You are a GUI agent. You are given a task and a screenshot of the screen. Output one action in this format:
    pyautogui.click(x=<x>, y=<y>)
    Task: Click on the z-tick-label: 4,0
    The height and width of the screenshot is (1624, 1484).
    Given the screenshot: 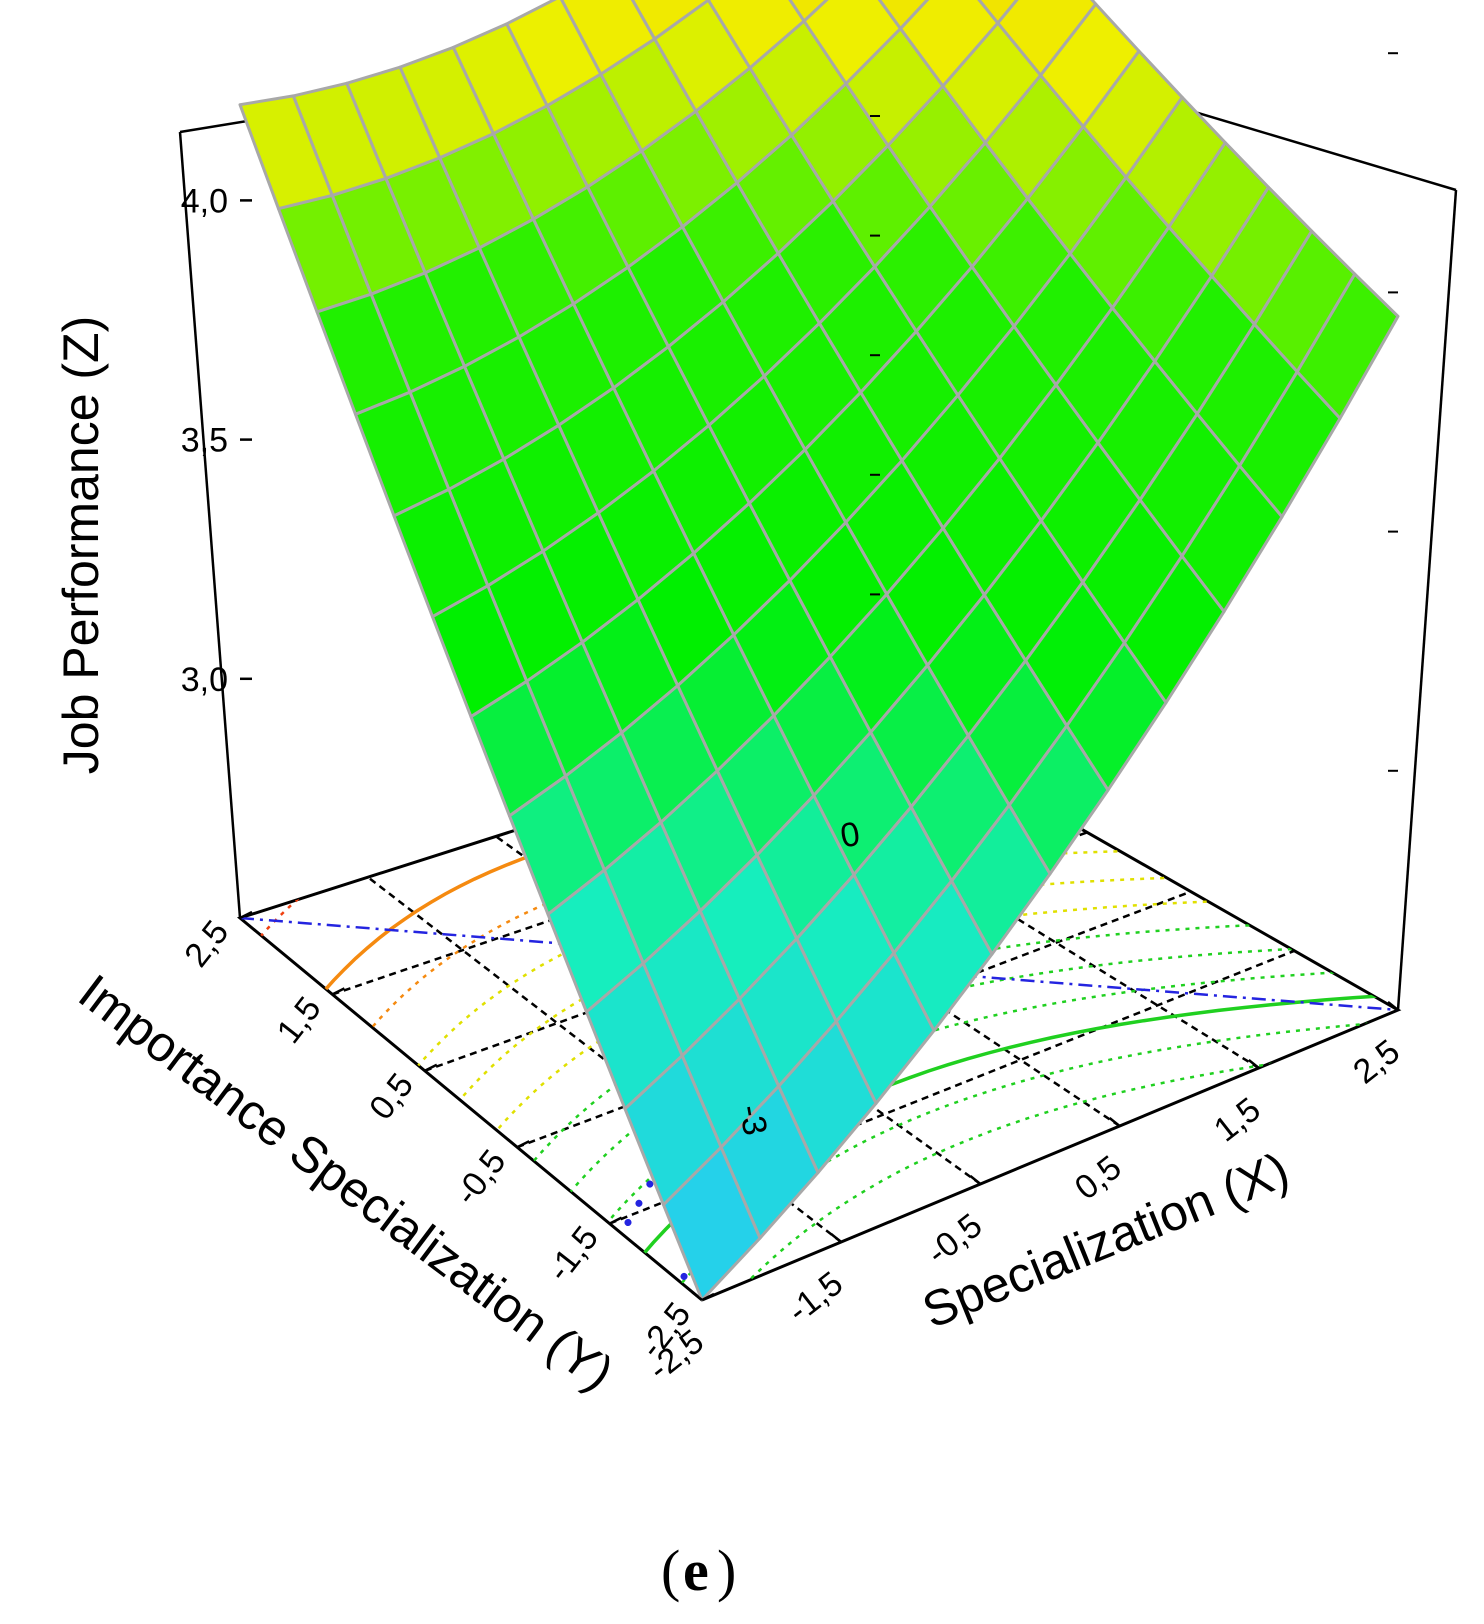 What is the action you would take?
    pyautogui.click(x=204, y=201)
    